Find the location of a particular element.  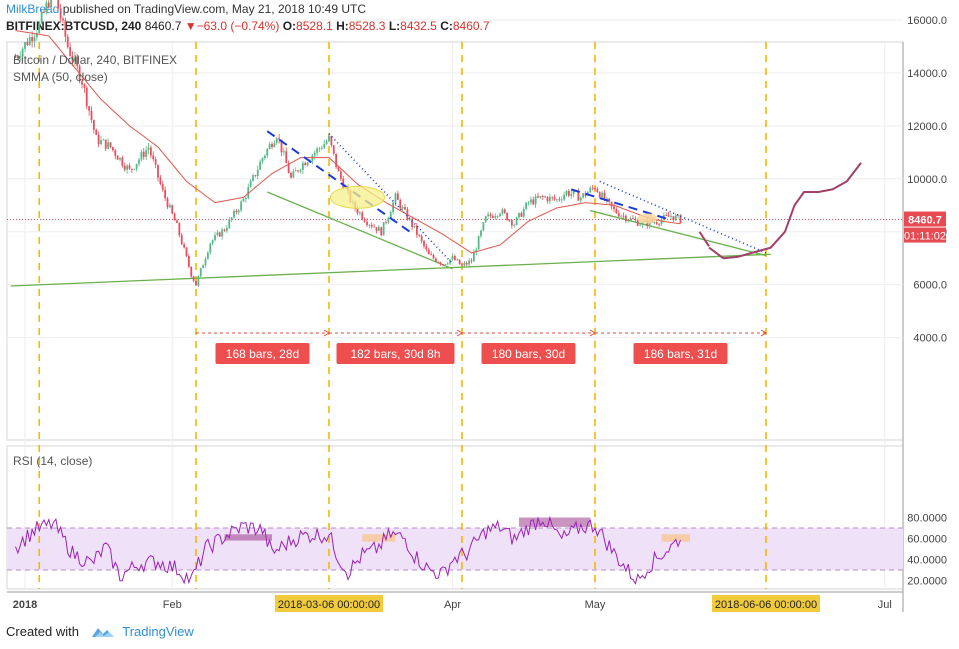

time-tick-label: May is located at coordinates (595, 605).